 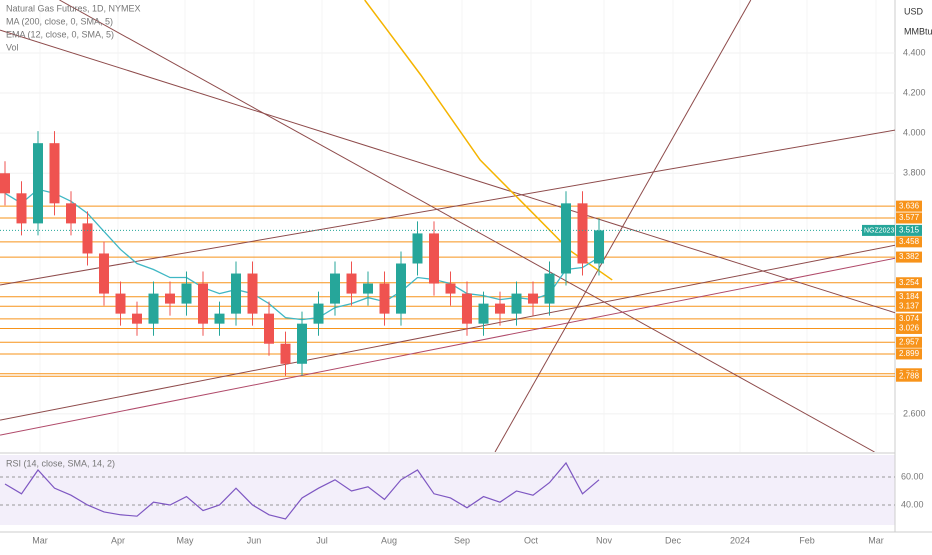 What do you see at coordinates (59, 21) in the screenshot?
I see `indicator-label: MA (200, close, 0, SMA, 5)` at bounding box center [59, 21].